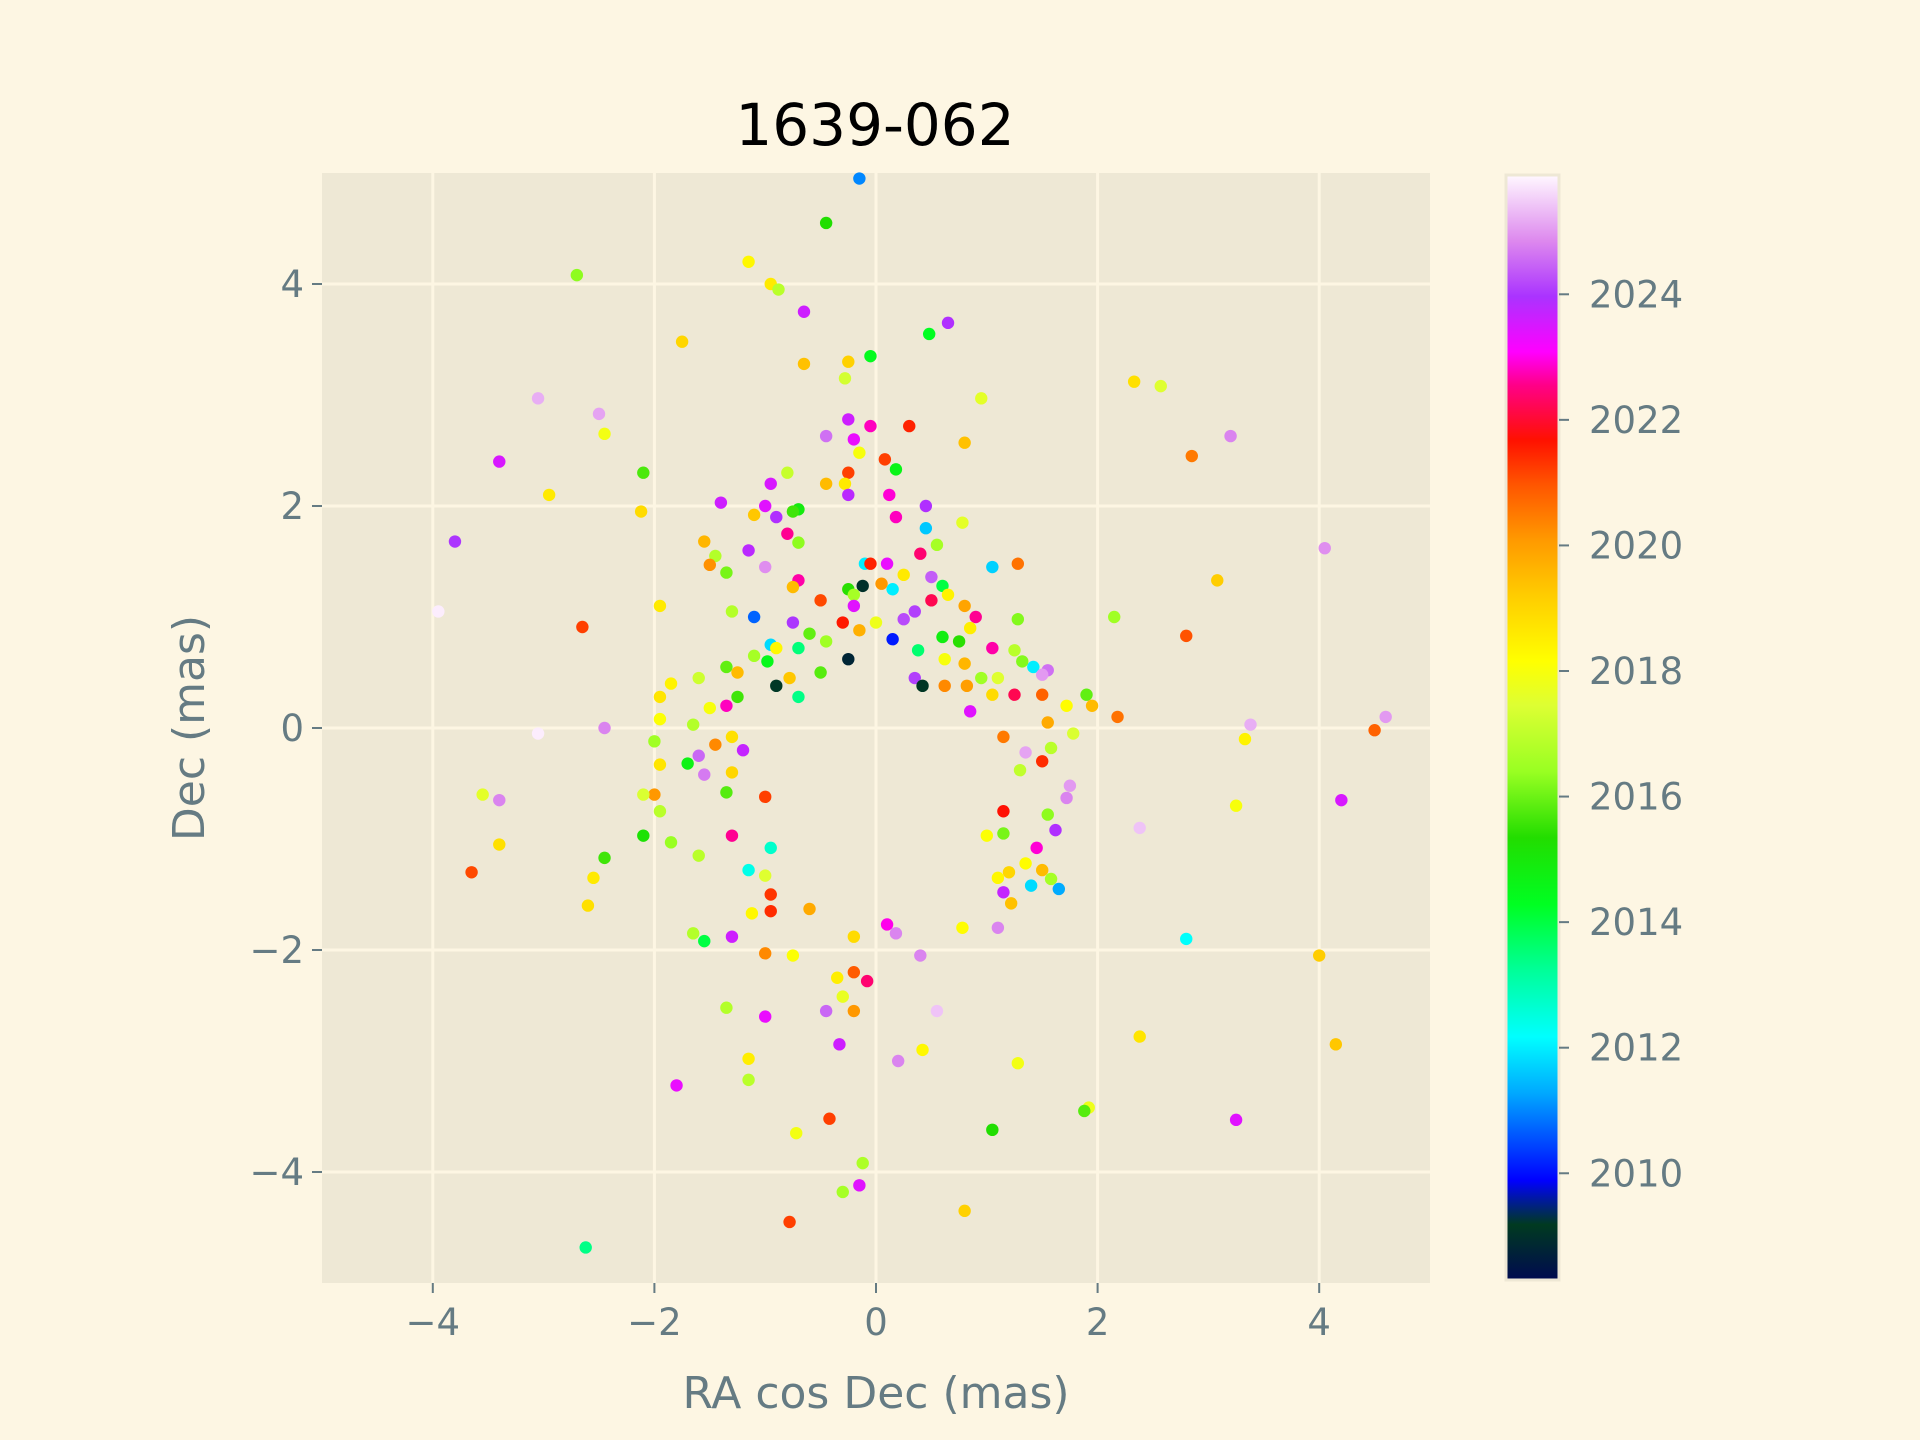 The image size is (1920, 1440). I want to click on y-tick-label: 4, so click(292, 284).